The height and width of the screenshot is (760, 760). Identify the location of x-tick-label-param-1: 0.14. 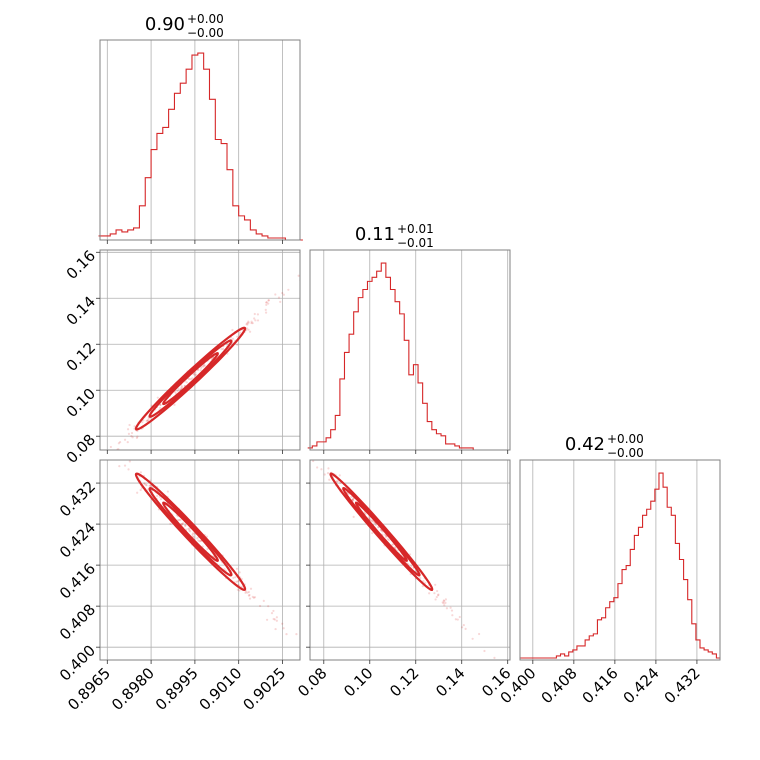
(450, 682).